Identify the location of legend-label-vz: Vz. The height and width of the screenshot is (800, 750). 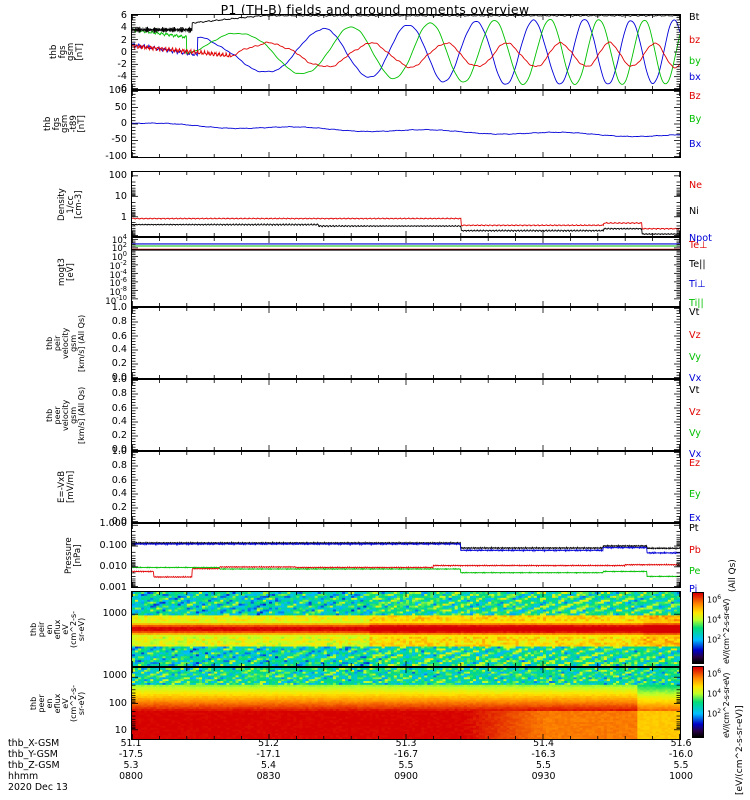
(695, 335).